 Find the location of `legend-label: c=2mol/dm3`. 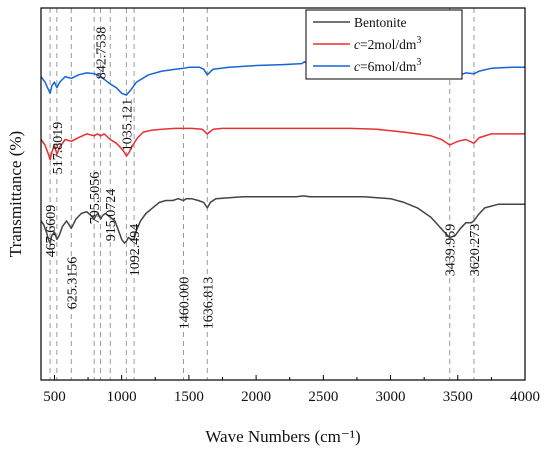

legend-label: c=2mol/dm3 is located at coordinates (387, 43).